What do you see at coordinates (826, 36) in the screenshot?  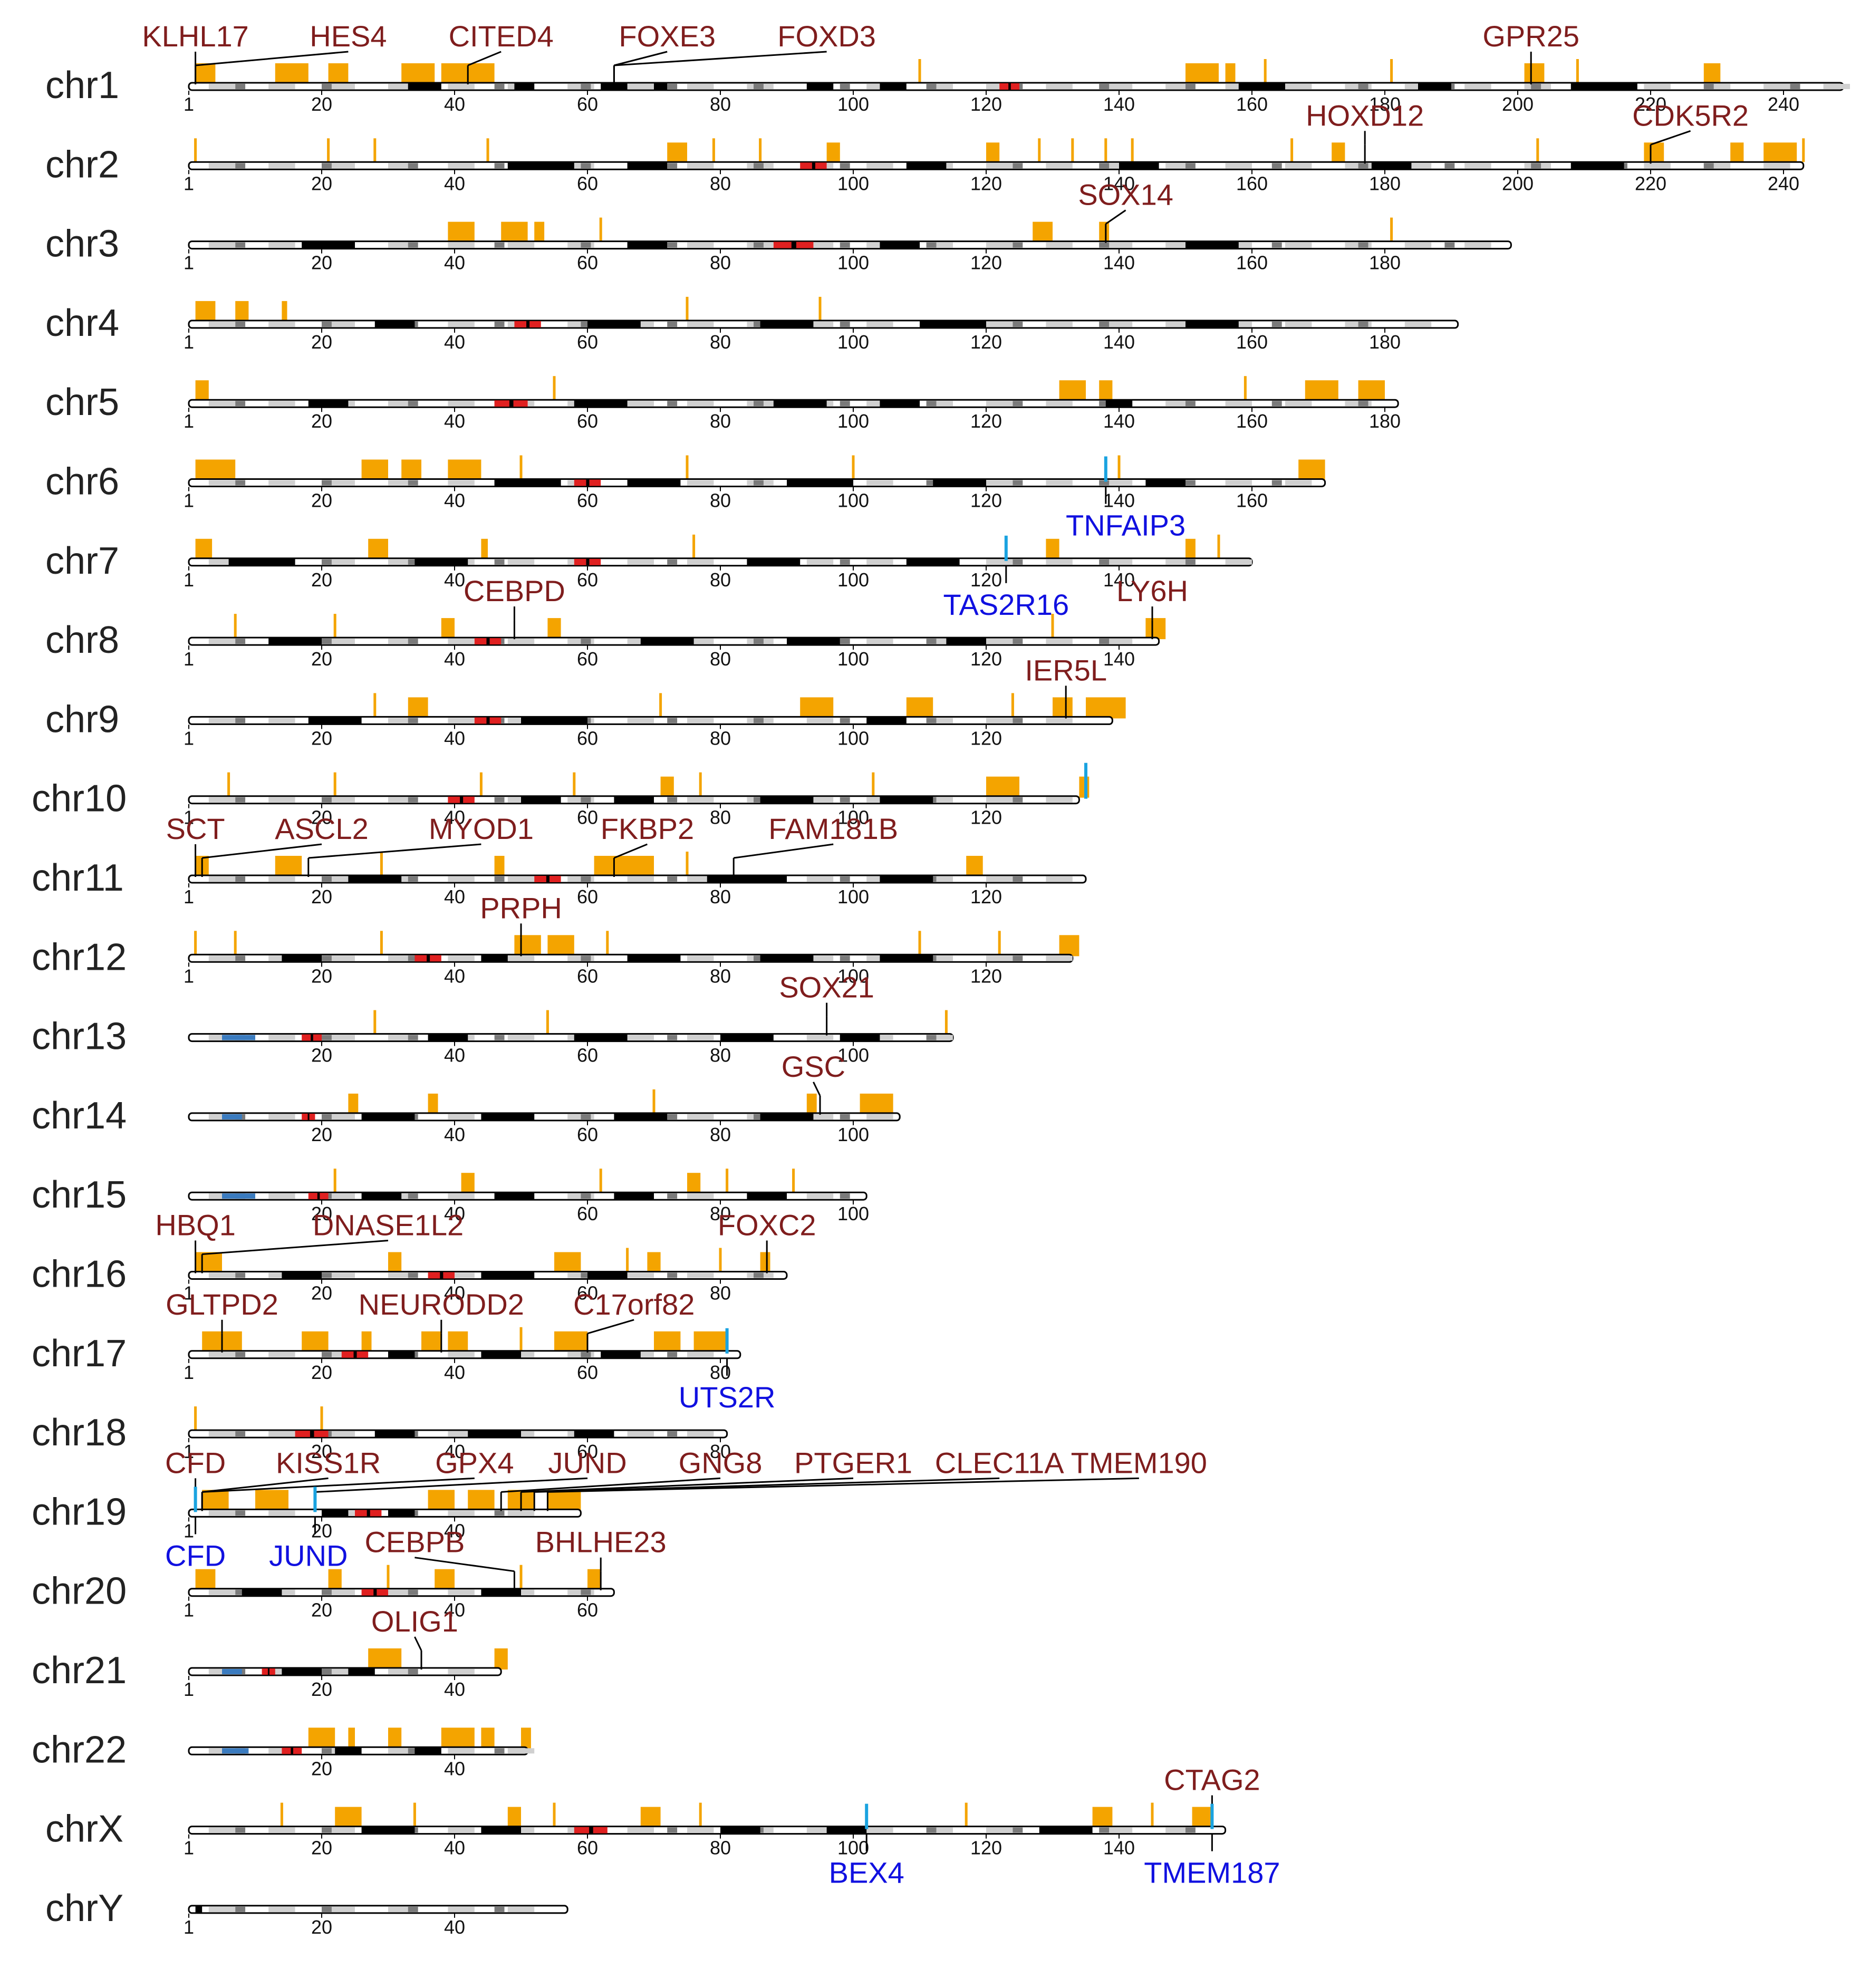 I see `gene-label-up: FOXD3` at bounding box center [826, 36].